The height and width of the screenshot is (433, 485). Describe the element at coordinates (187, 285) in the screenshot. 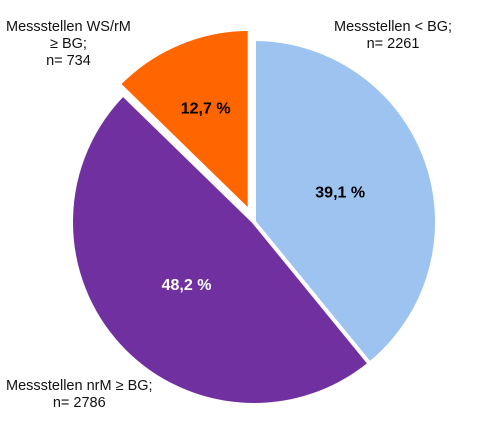

I see `slice-nrm-percent-label: 48,2 %` at that location.